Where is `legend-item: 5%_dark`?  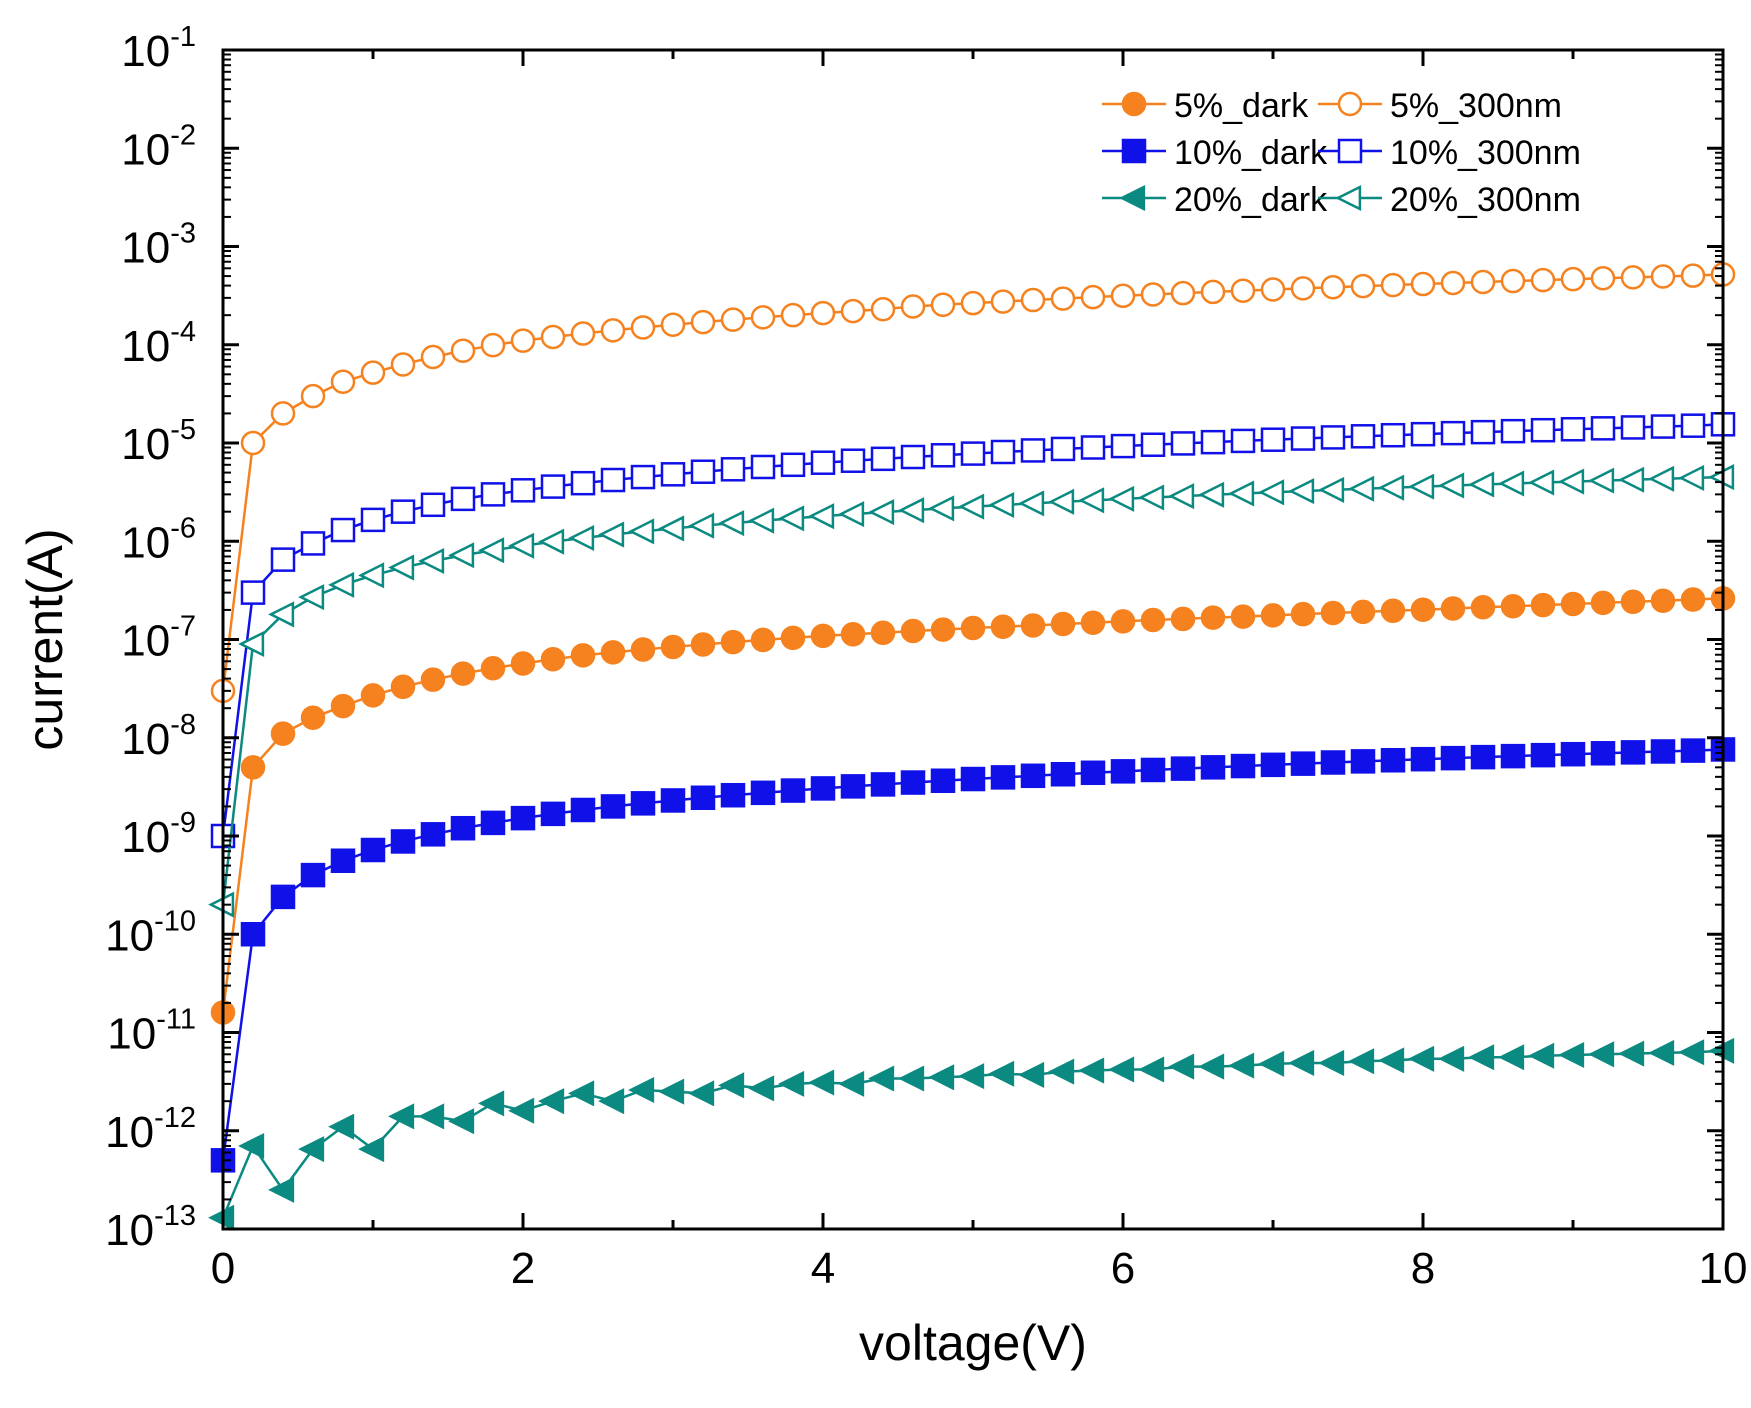 legend-item: 5%_dark is located at coordinates (1205, 106).